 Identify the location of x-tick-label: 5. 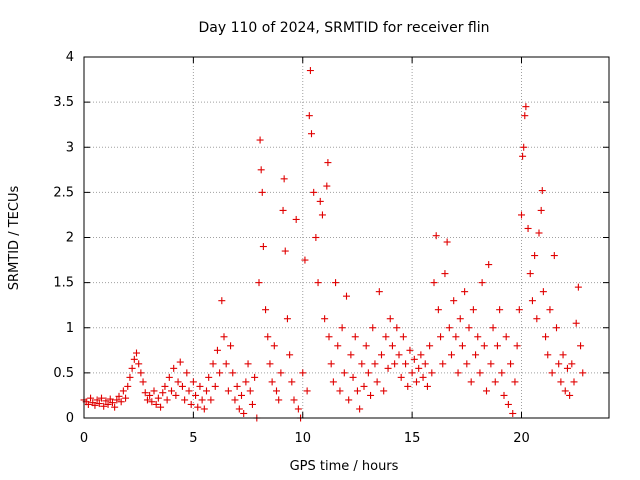
(193, 438).